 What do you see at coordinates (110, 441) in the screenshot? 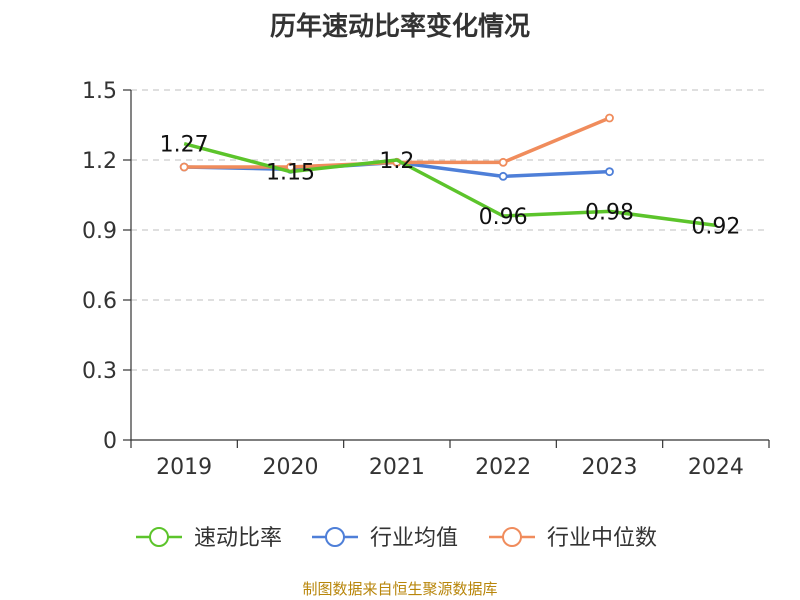
I see `y-tick-label: 0` at bounding box center [110, 441].